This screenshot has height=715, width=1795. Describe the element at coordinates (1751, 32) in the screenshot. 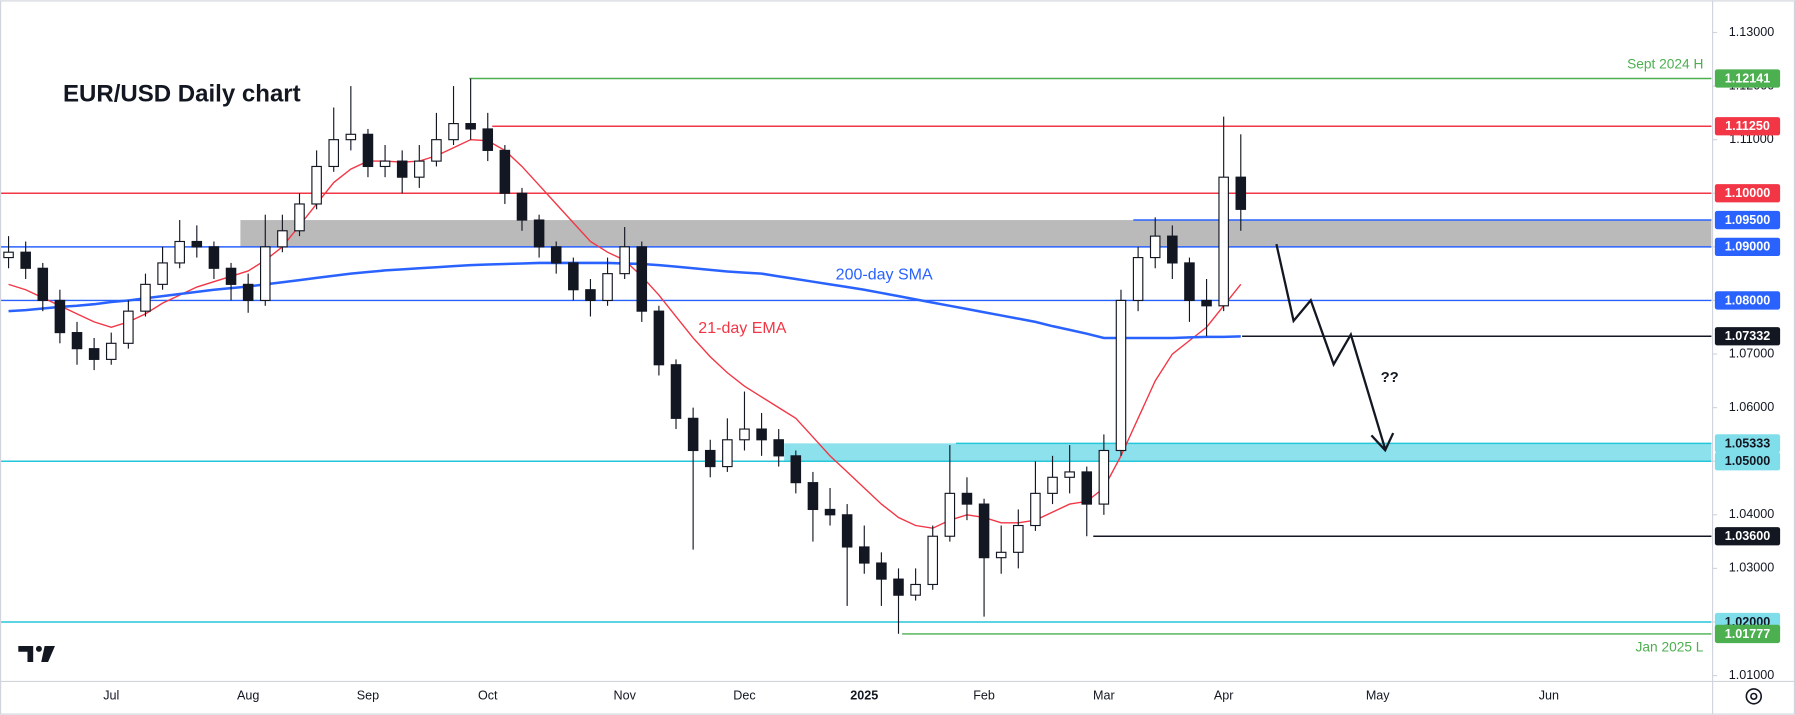

I see `y-tick-label: 1.13000` at that location.